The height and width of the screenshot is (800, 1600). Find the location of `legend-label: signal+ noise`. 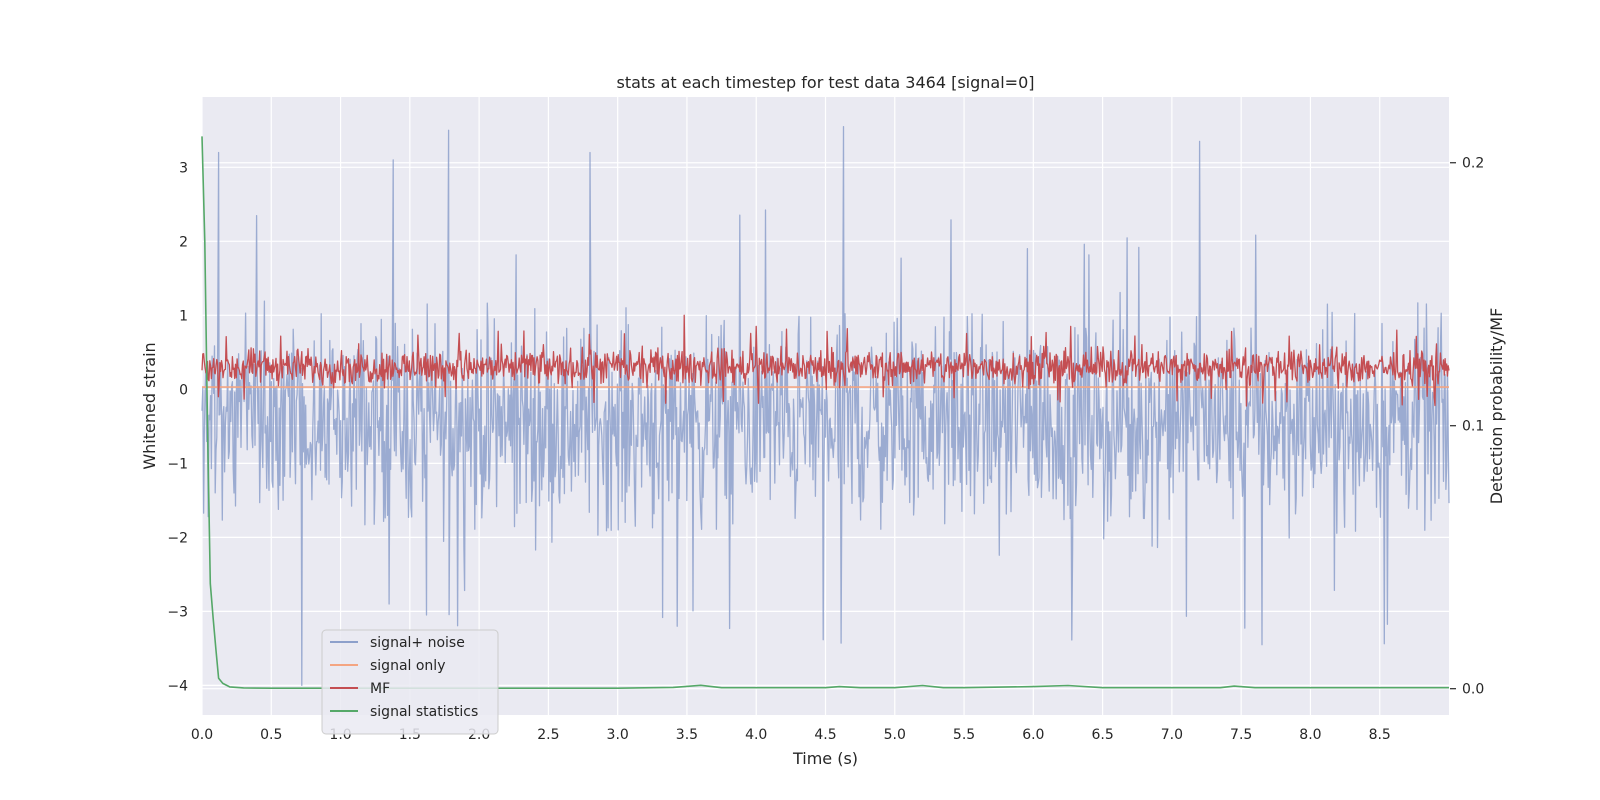

legend-label: signal+ noise is located at coordinates (417, 643).